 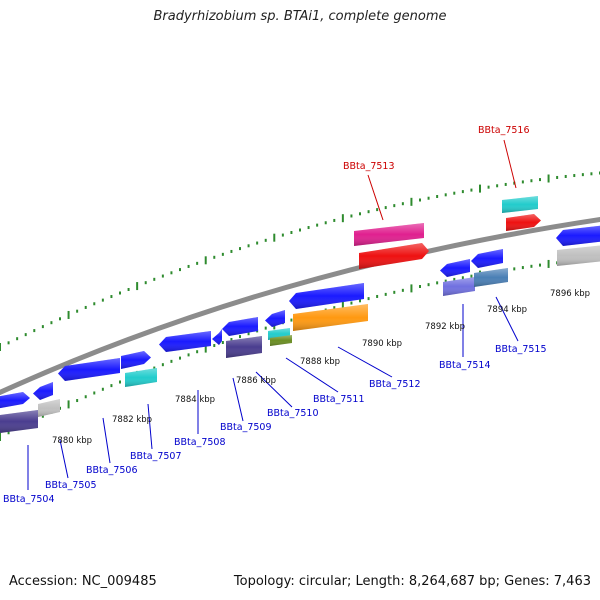 What do you see at coordinates (293, 413) in the screenshot?
I see `gene-label: BBta_7510` at bounding box center [293, 413].